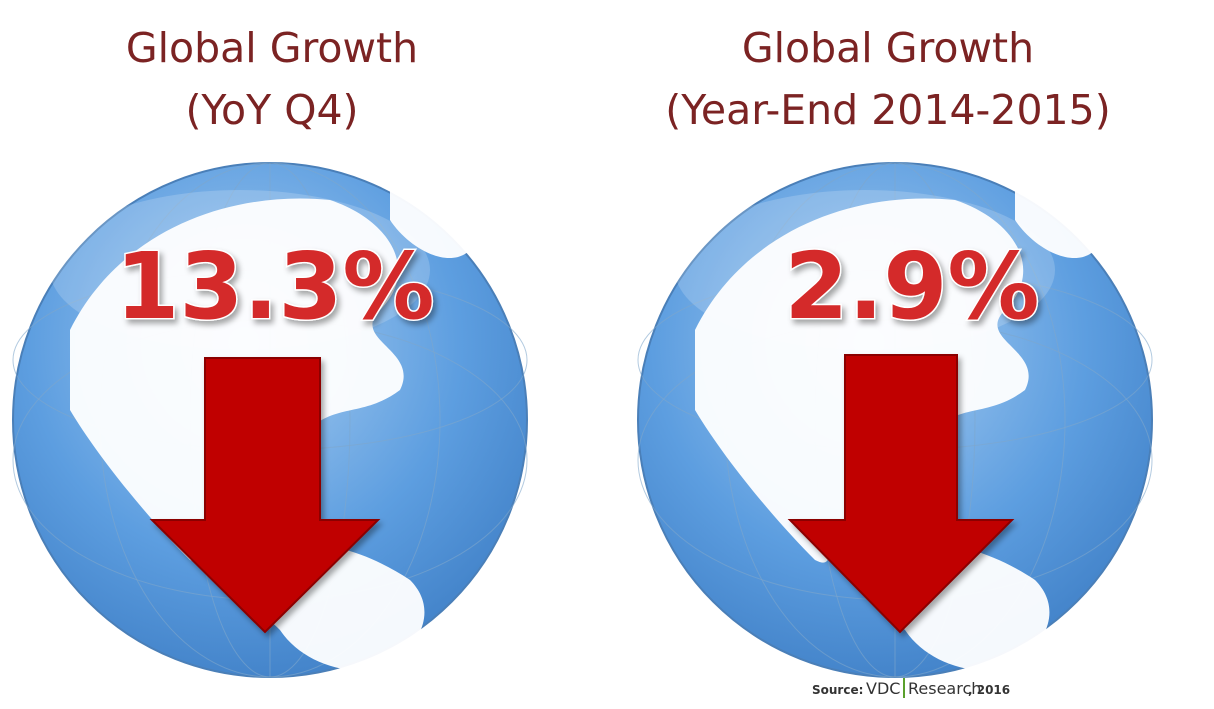  What do you see at coordinates (911, 286) in the screenshot?
I see `growth-value: 2.9%` at bounding box center [911, 286].